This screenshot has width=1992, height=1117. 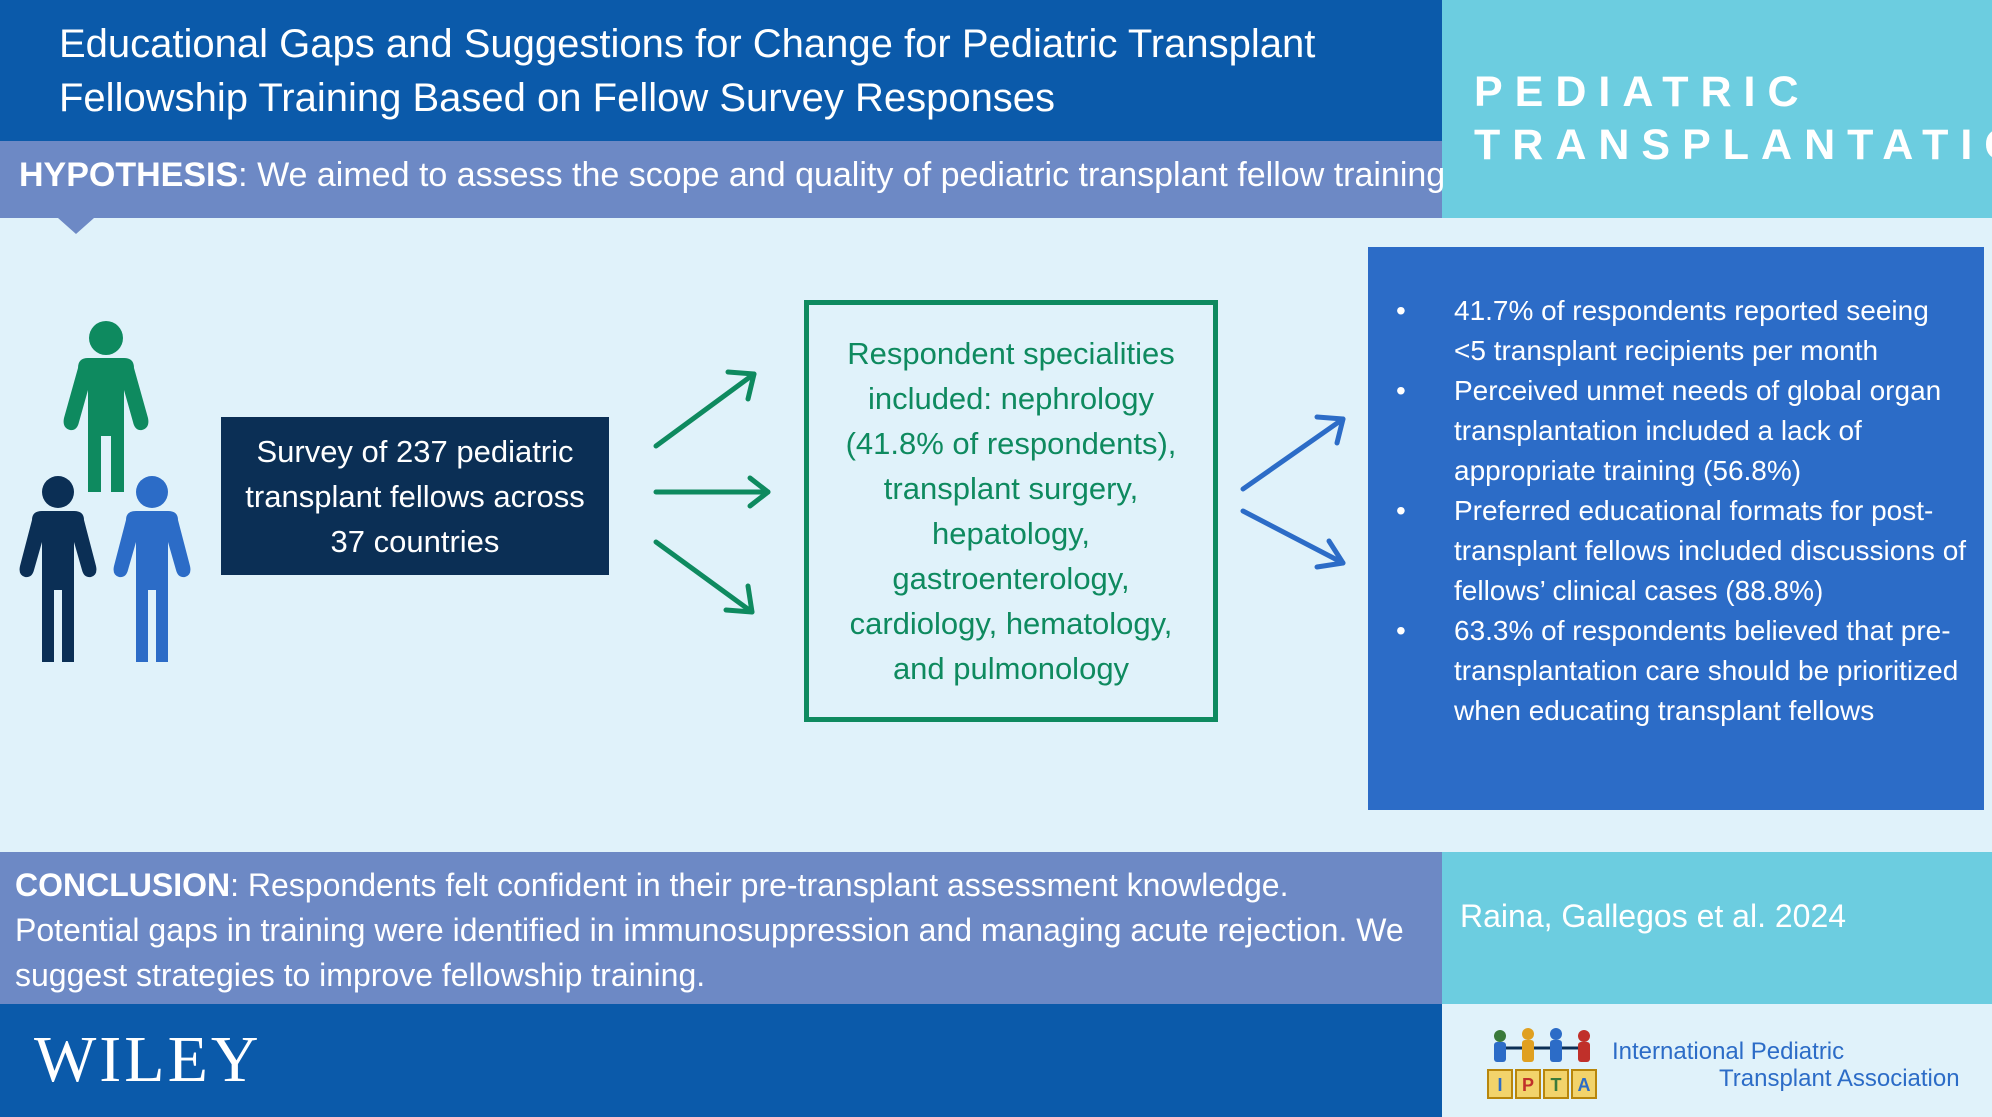 I want to click on arrows-to-specialities, so click(x=712, y=492).